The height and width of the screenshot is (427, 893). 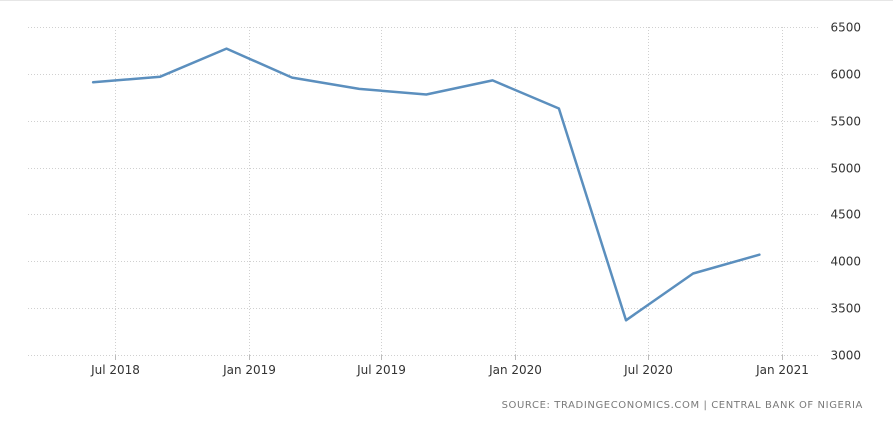 What do you see at coordinates (845, 28) in the screenshot?
I see `y-tick-label: 6500` at bounding box center [845, 28].